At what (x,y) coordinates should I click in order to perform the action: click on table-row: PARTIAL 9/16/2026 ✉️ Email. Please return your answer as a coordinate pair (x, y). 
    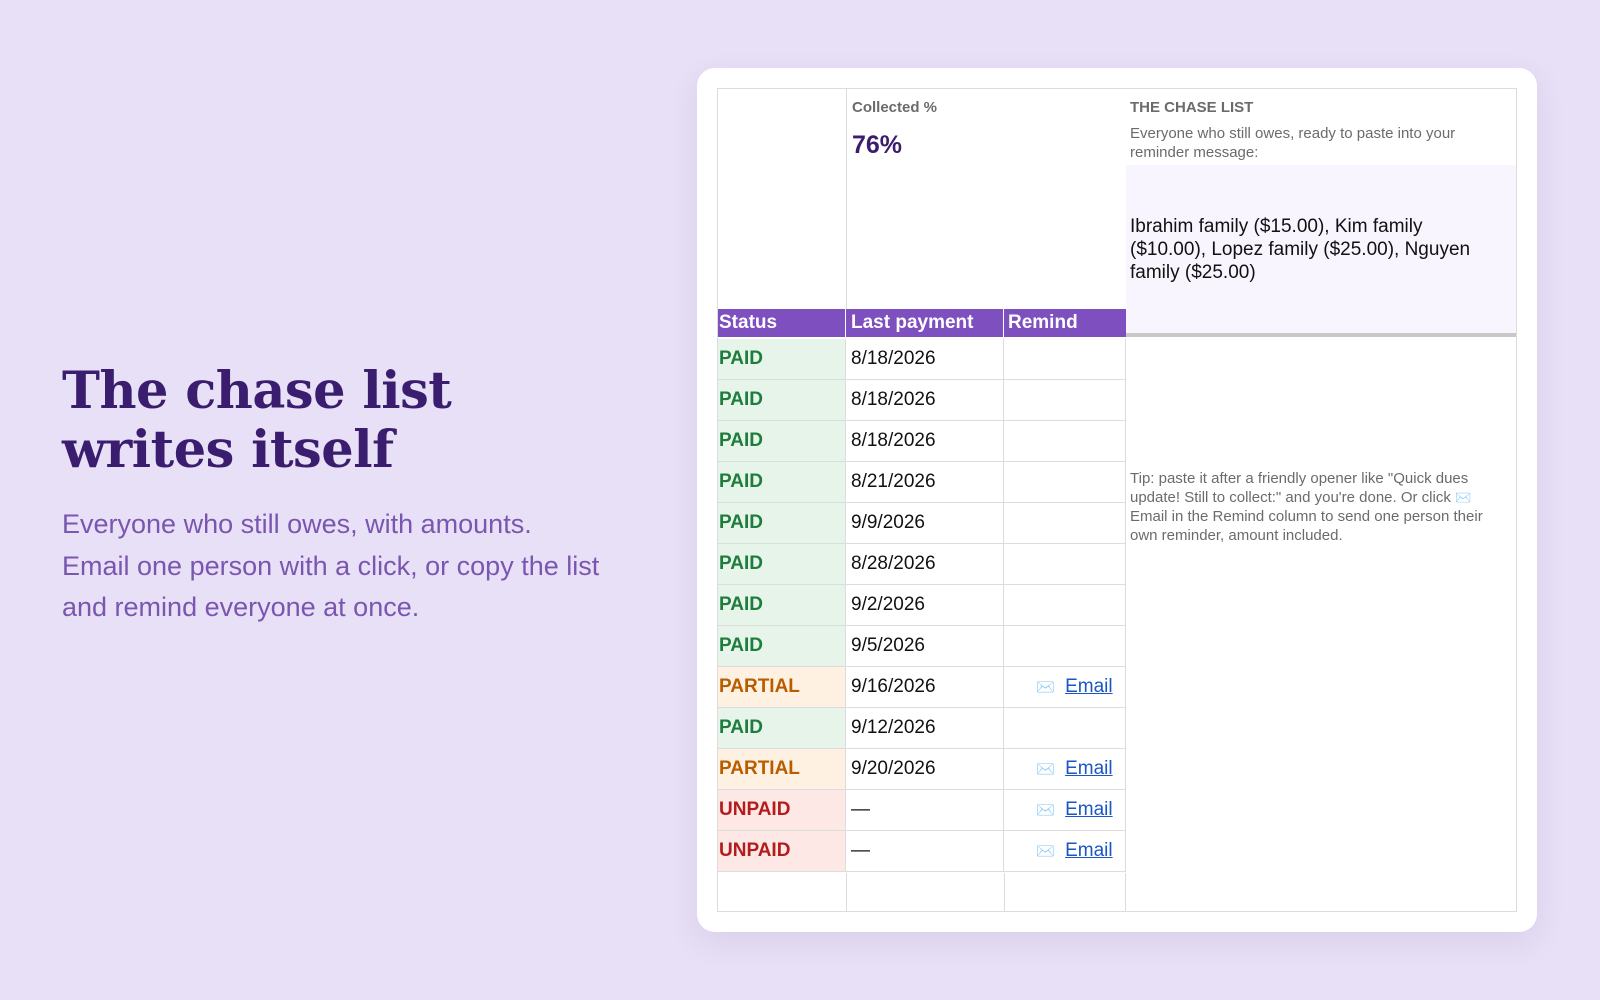
    Looking at the image, I should click on (922, 687).